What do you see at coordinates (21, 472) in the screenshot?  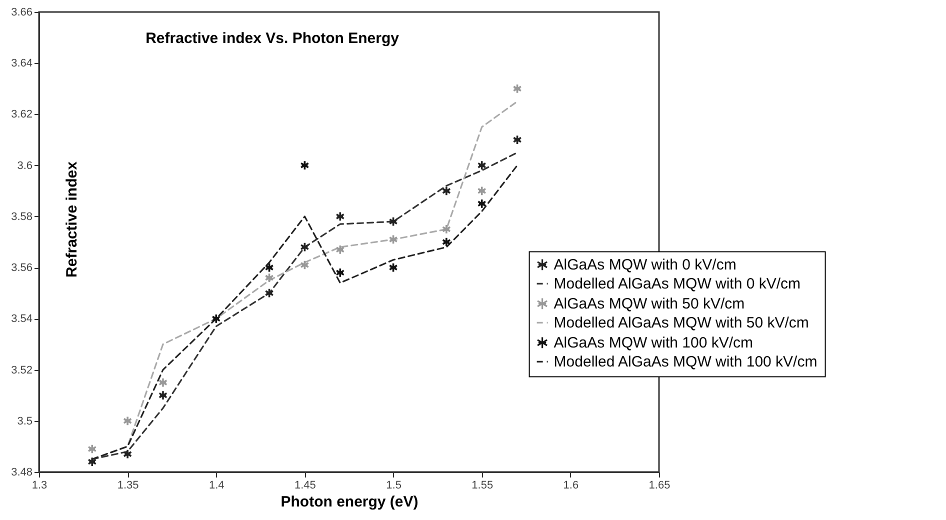 I see `y-tick-label: 3.48` at bounding box center [21, 472].